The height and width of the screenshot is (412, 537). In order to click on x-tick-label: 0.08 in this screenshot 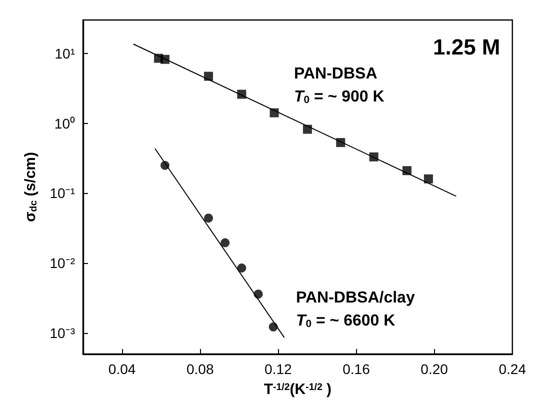, I will do `click(200, 369)`.